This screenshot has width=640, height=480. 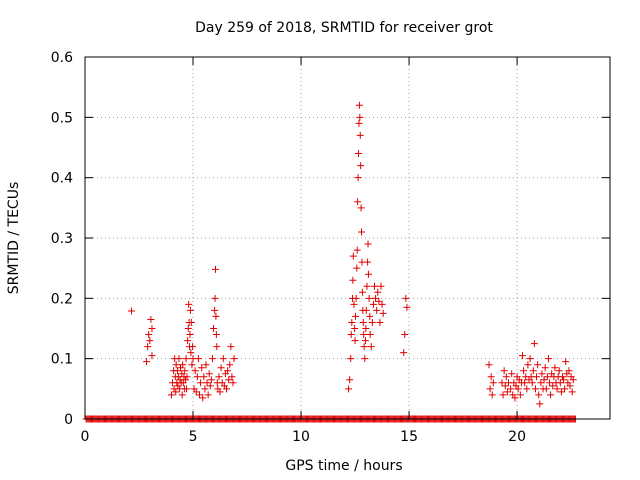 What do you see at coordinates (62, 179) in the screenshot?
I see `y-tick-label: 0.4` at bounding box center [62, 179].